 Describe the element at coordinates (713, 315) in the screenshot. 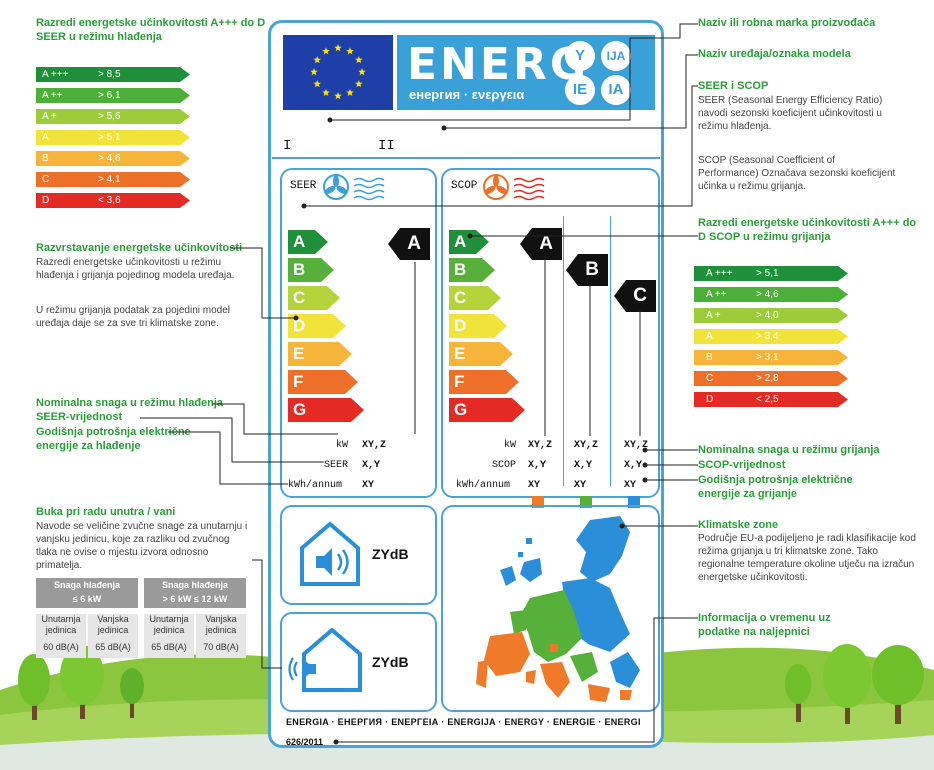

I see `heating-class-name: A +` at that location.